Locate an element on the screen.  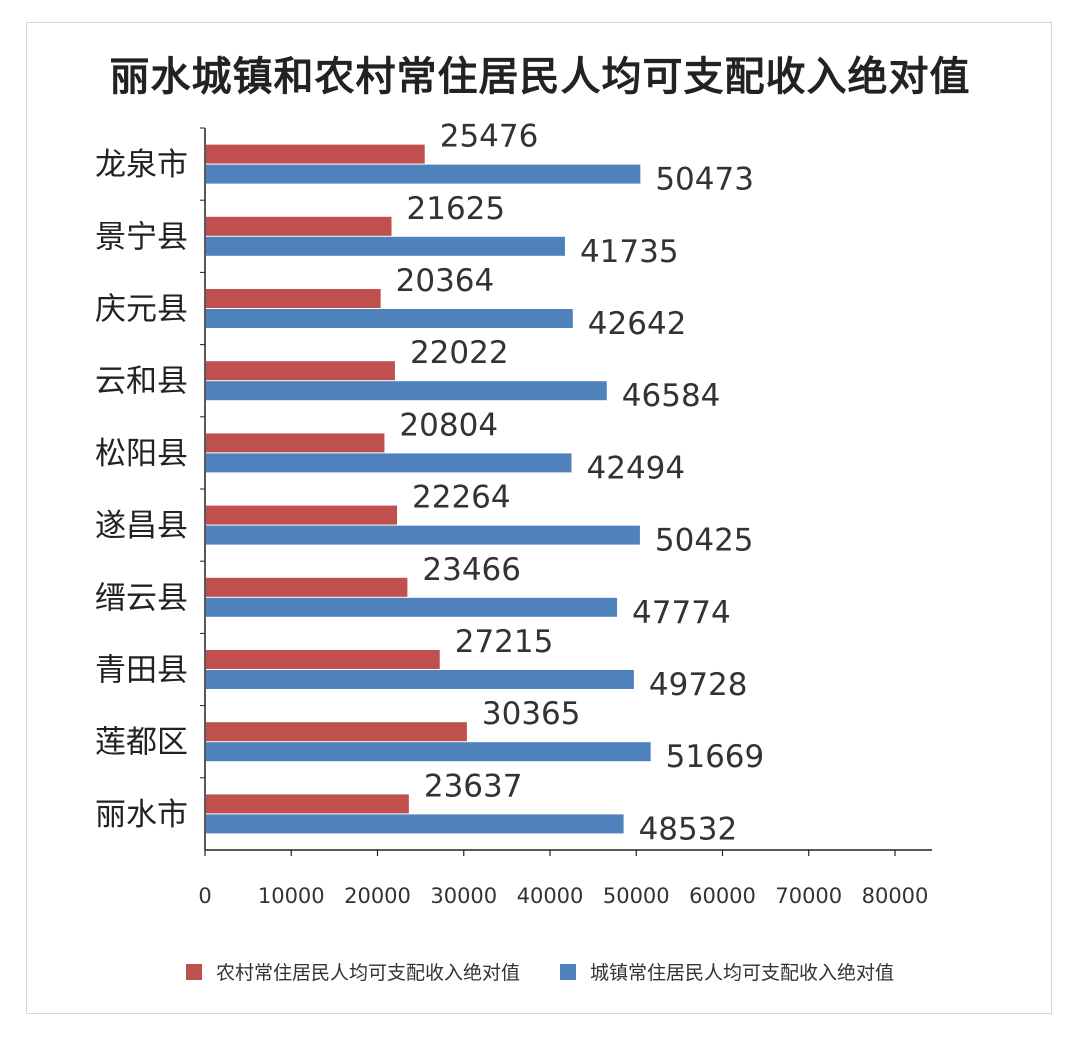
data-label-urban: 49728 is located at coordinates (698, 685).